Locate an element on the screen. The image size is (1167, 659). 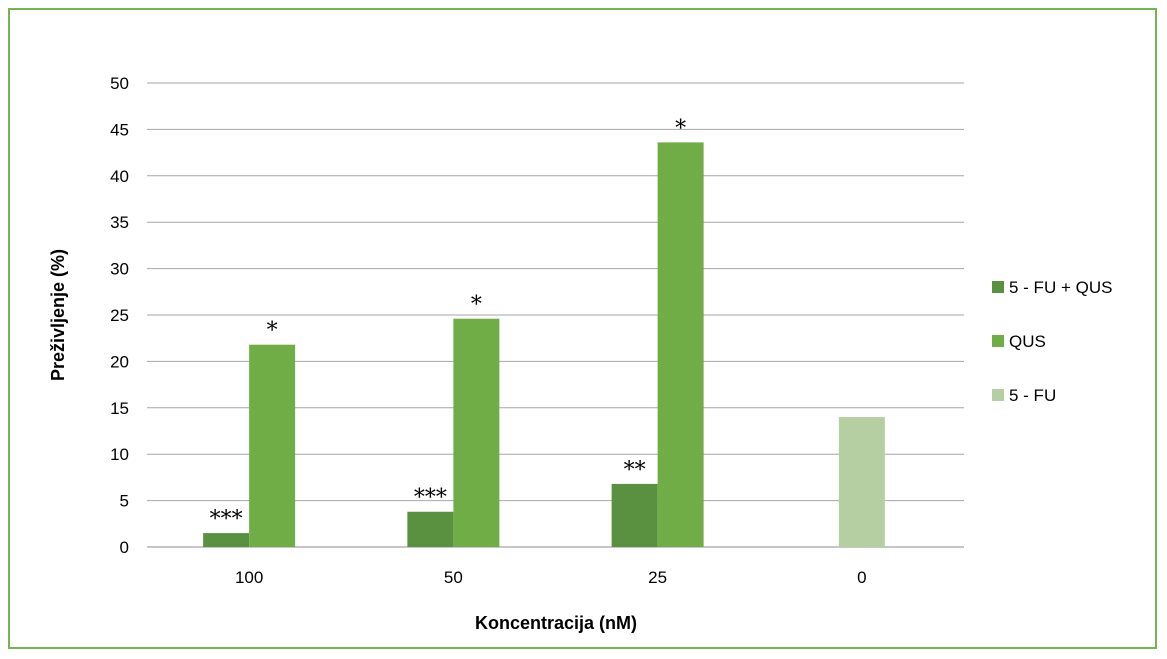
y-tick-label: 0 is located at coordinates (124, 547).